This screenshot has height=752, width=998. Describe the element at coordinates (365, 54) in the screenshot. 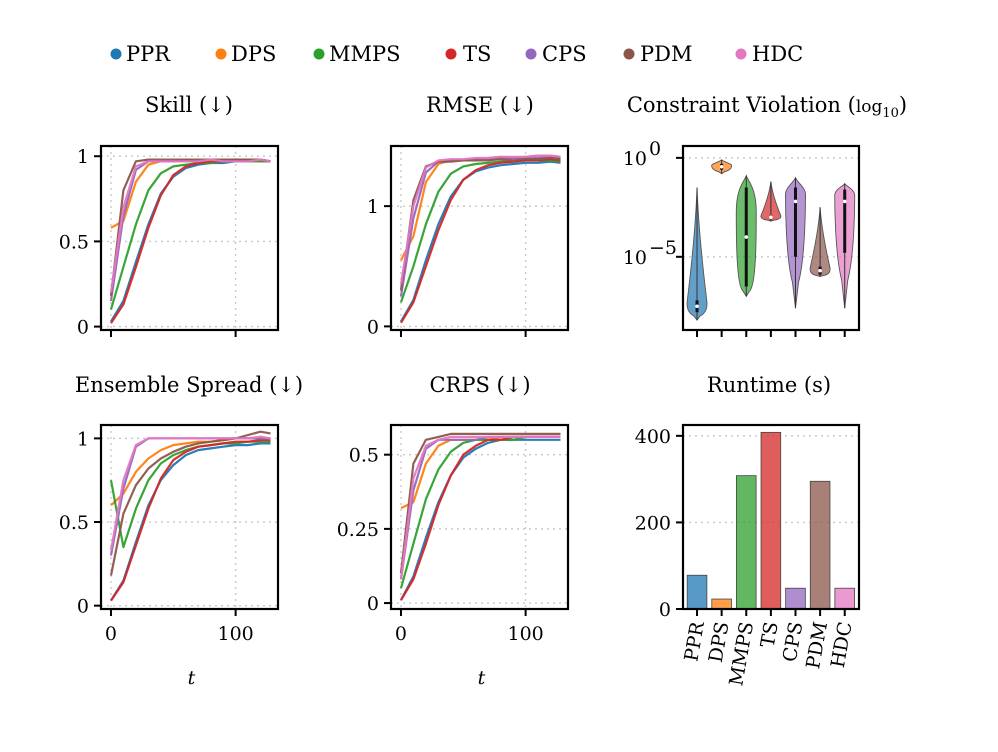

I see `legend-label-mmps: MMPS` at that location.